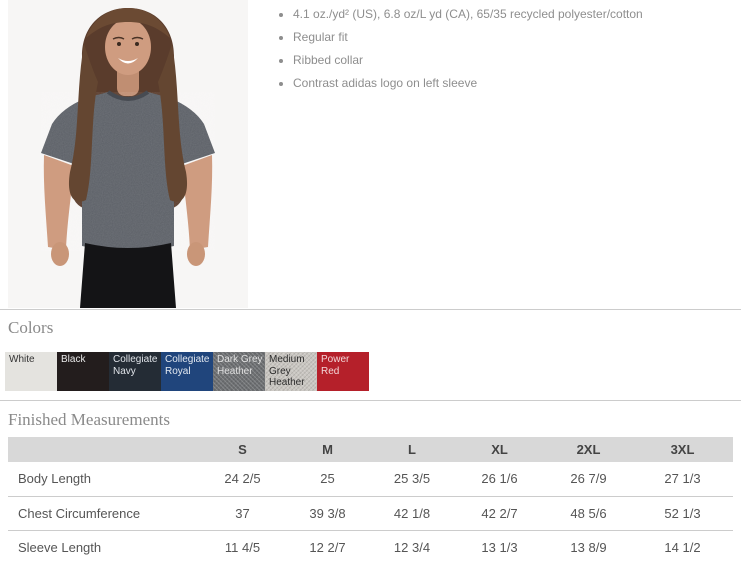  What do you see at coordinates (287, 371) in the screenshot?
I see `color-swatch-label: Medium Grey Heather` at bounding box center [287, 371].